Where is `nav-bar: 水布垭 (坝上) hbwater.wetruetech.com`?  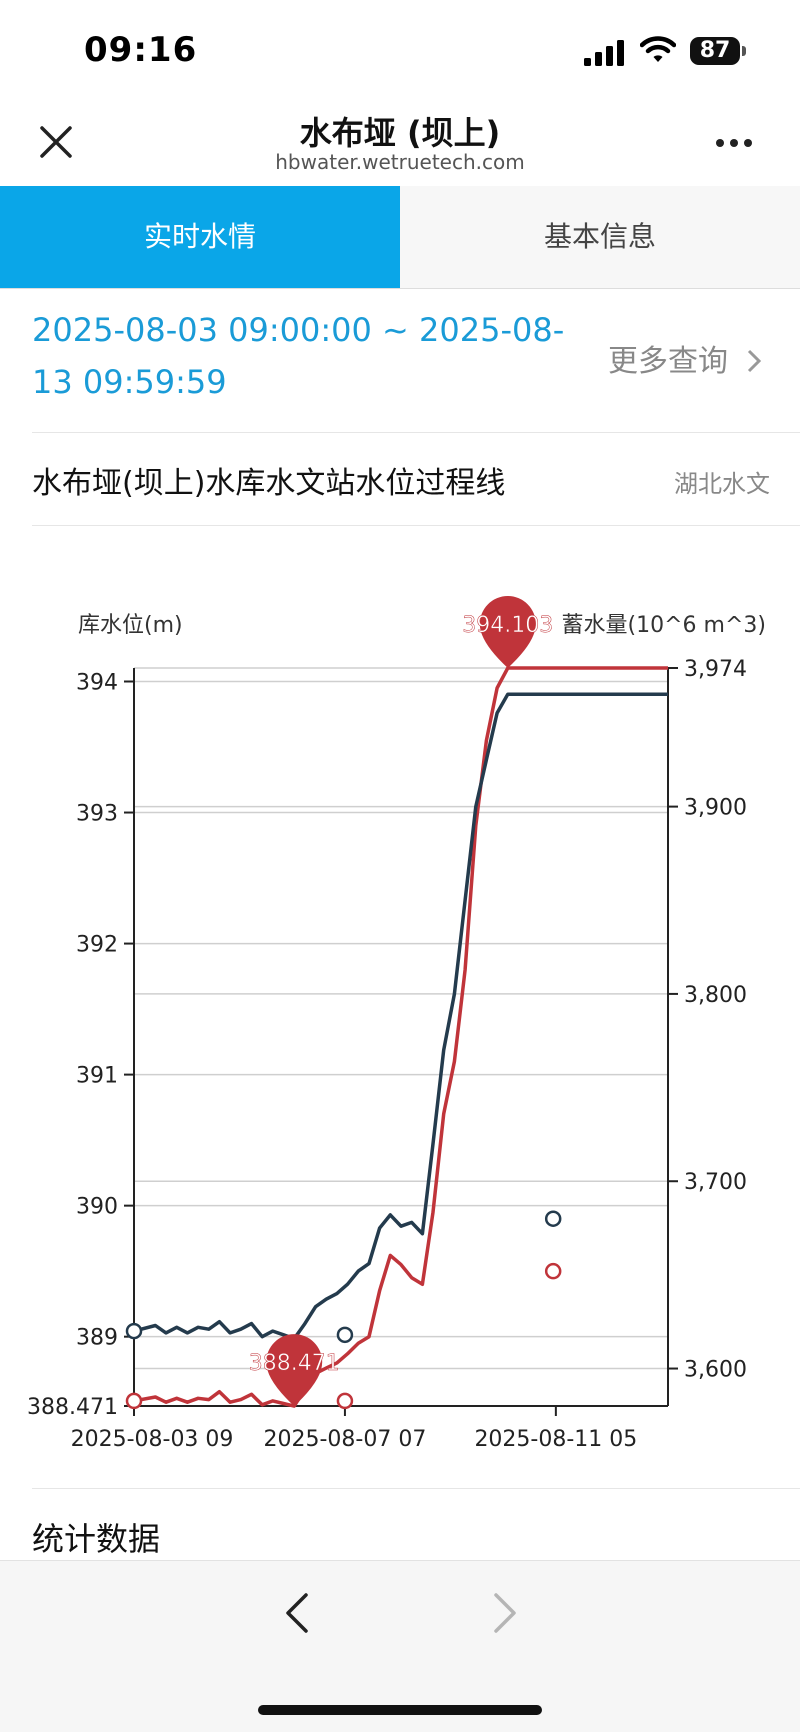 nav-bar: 水布垭 (坝上) hbwater.wetruetech.com is located at coordinates (400, 143).